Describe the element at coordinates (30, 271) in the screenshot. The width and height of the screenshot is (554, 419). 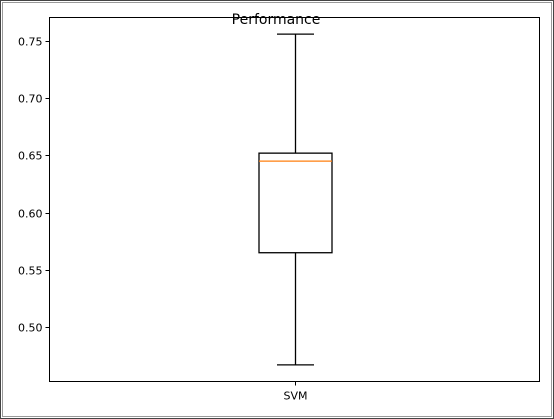
I see `y-tick-label: 0.55` at that location.